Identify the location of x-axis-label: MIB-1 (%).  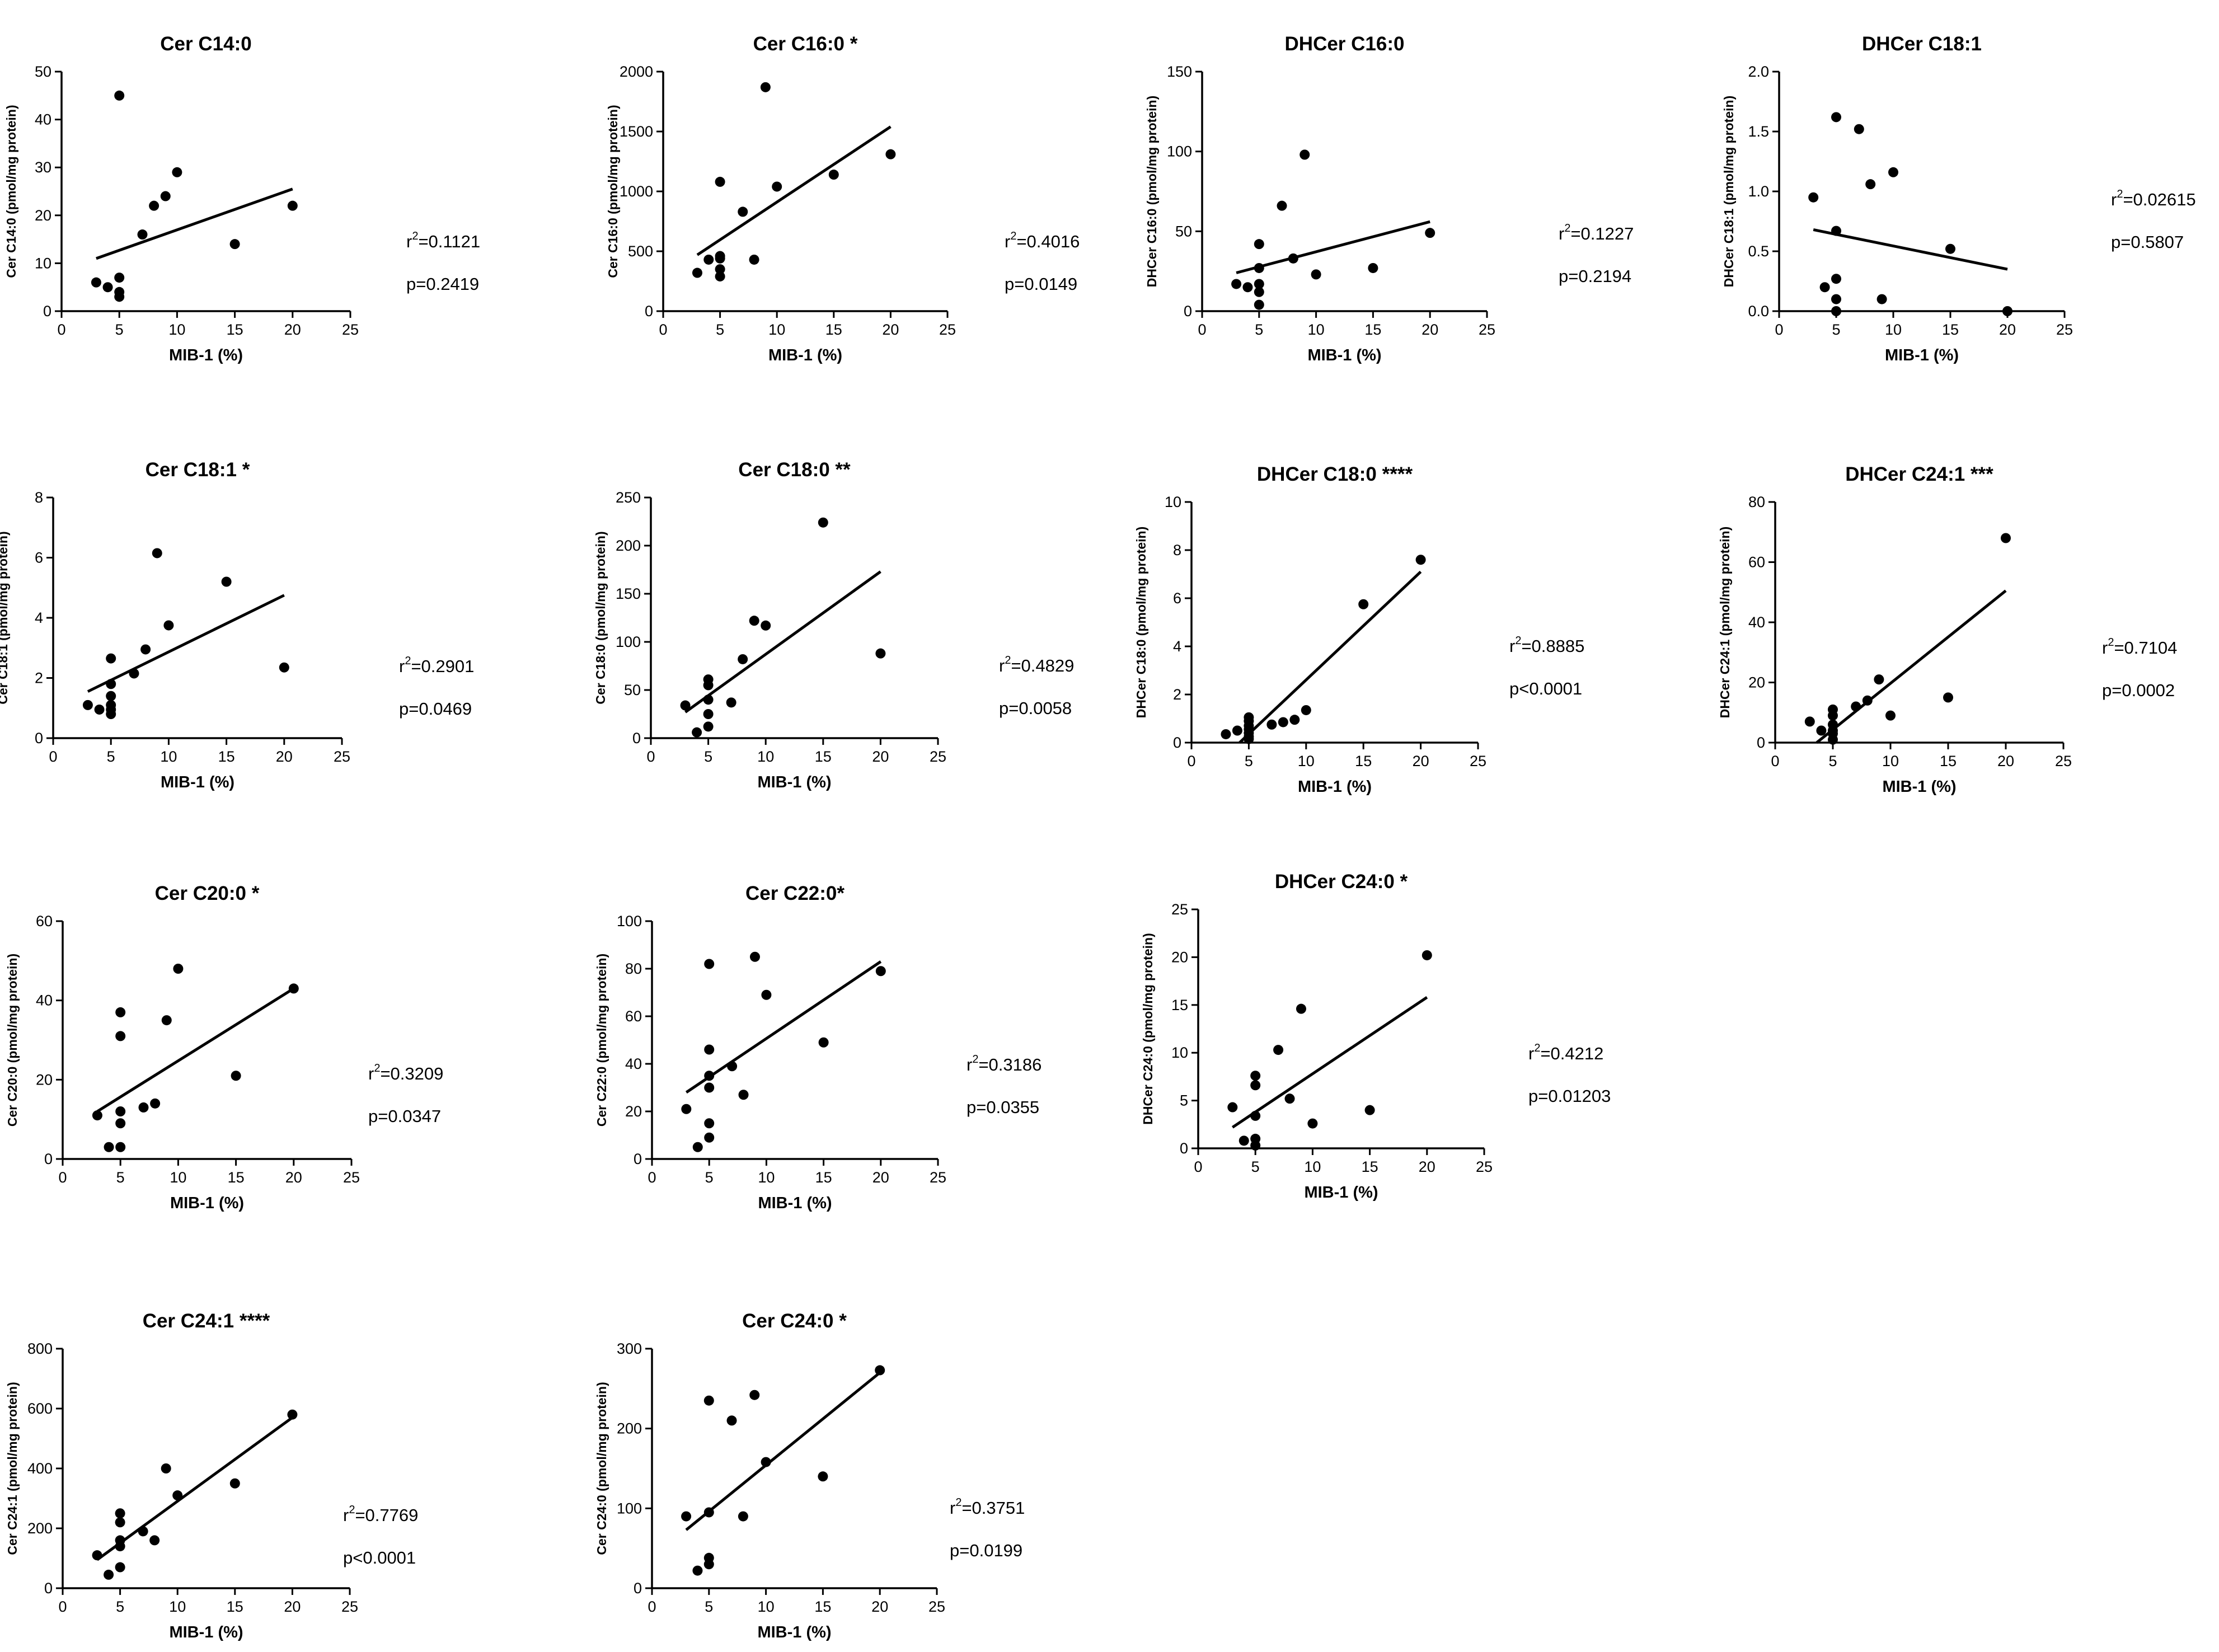
(1919, 787).